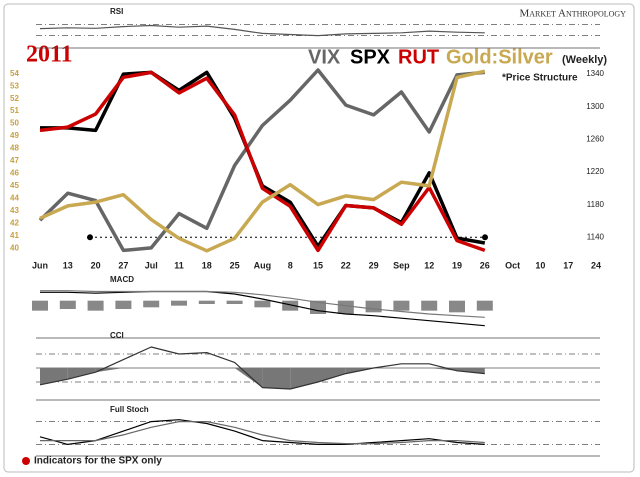  Describe the element at coordinates (595, 171) in the screenshot. I see `y2-tick-label: 1220` at that location.